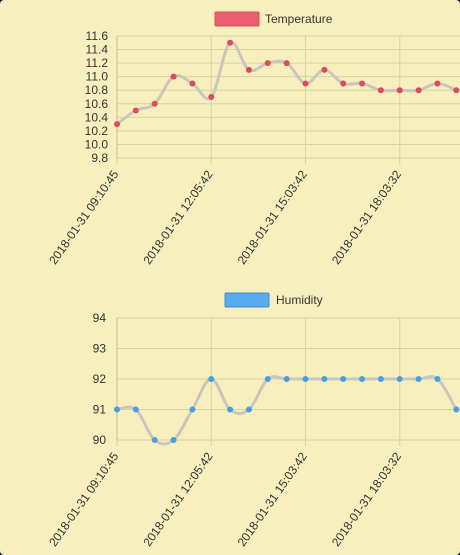  Describe the element at coordinates (100, 349) in the screenshot. I see `y-tick-label: 93` at that location.